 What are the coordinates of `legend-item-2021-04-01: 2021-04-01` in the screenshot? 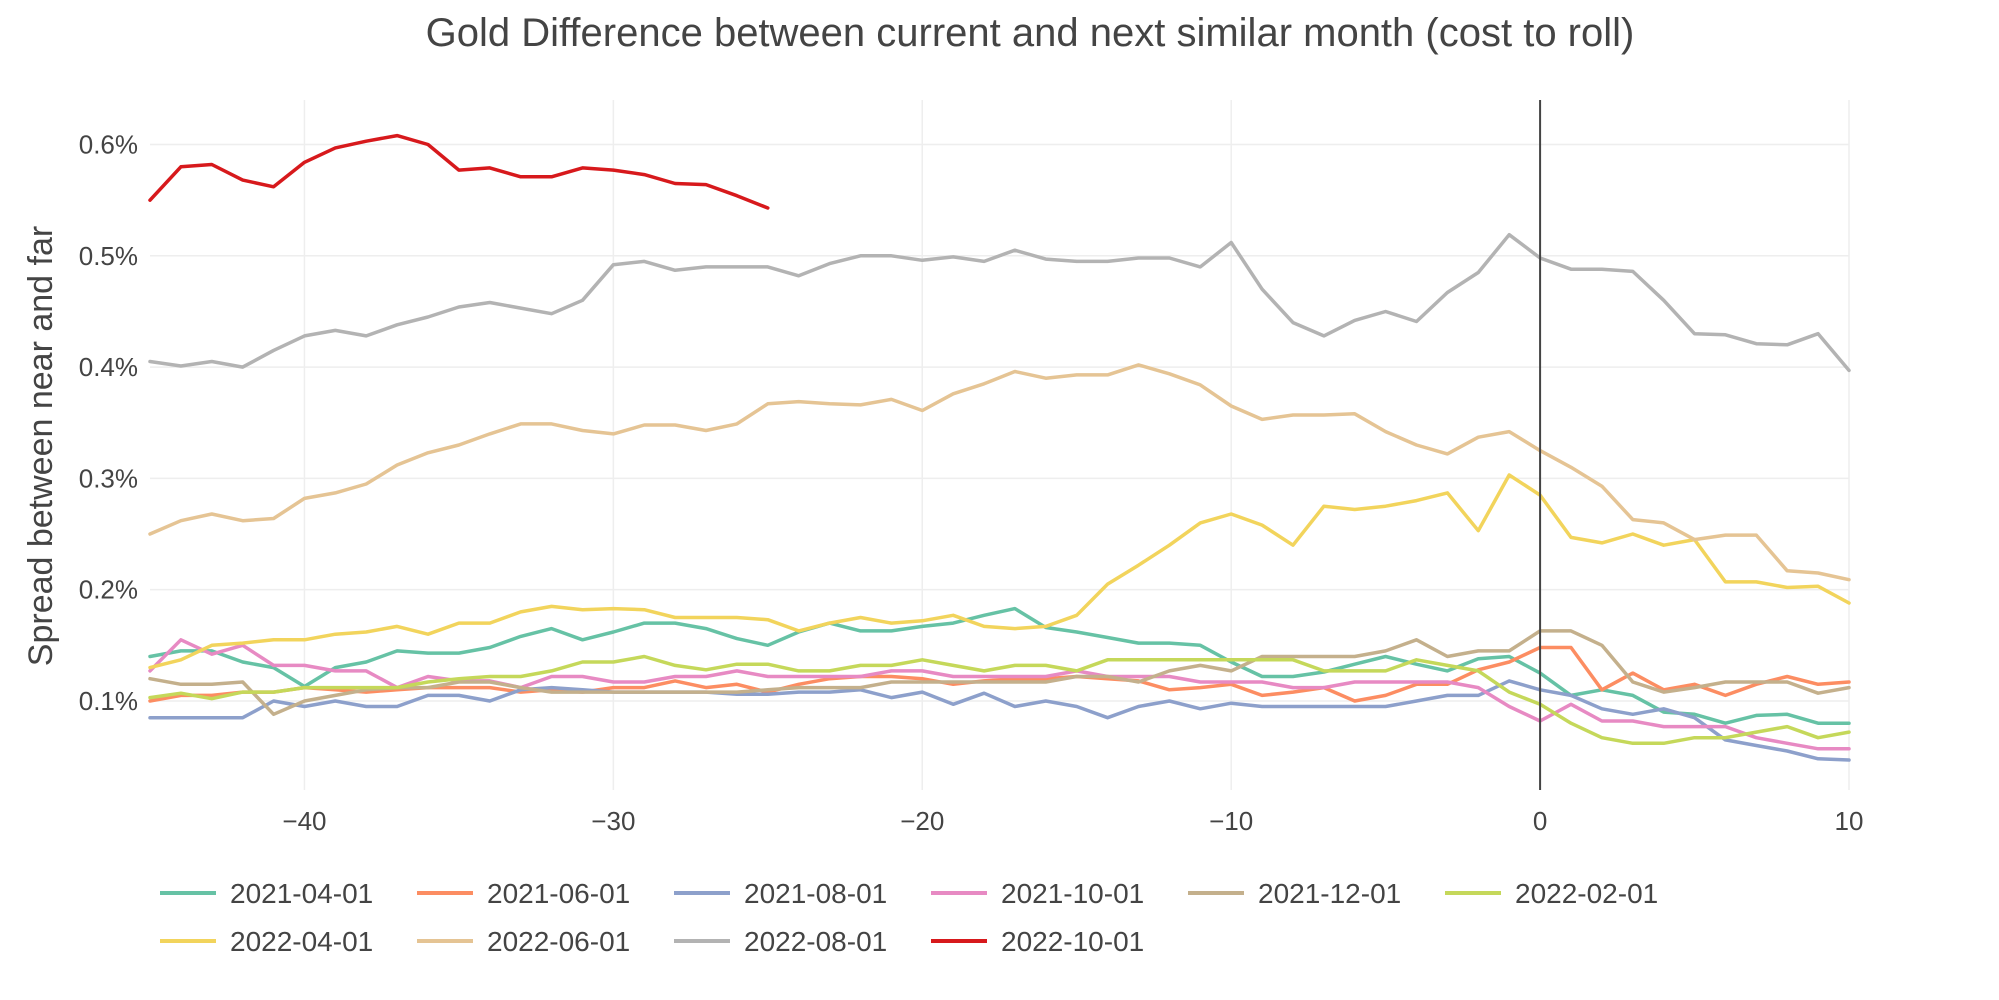 It's located at (266, 893).